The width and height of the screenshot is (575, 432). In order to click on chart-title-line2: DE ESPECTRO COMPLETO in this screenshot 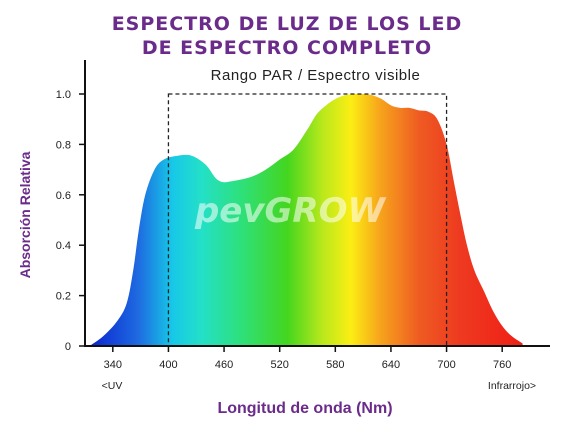, I will do `click(287, 48)`.